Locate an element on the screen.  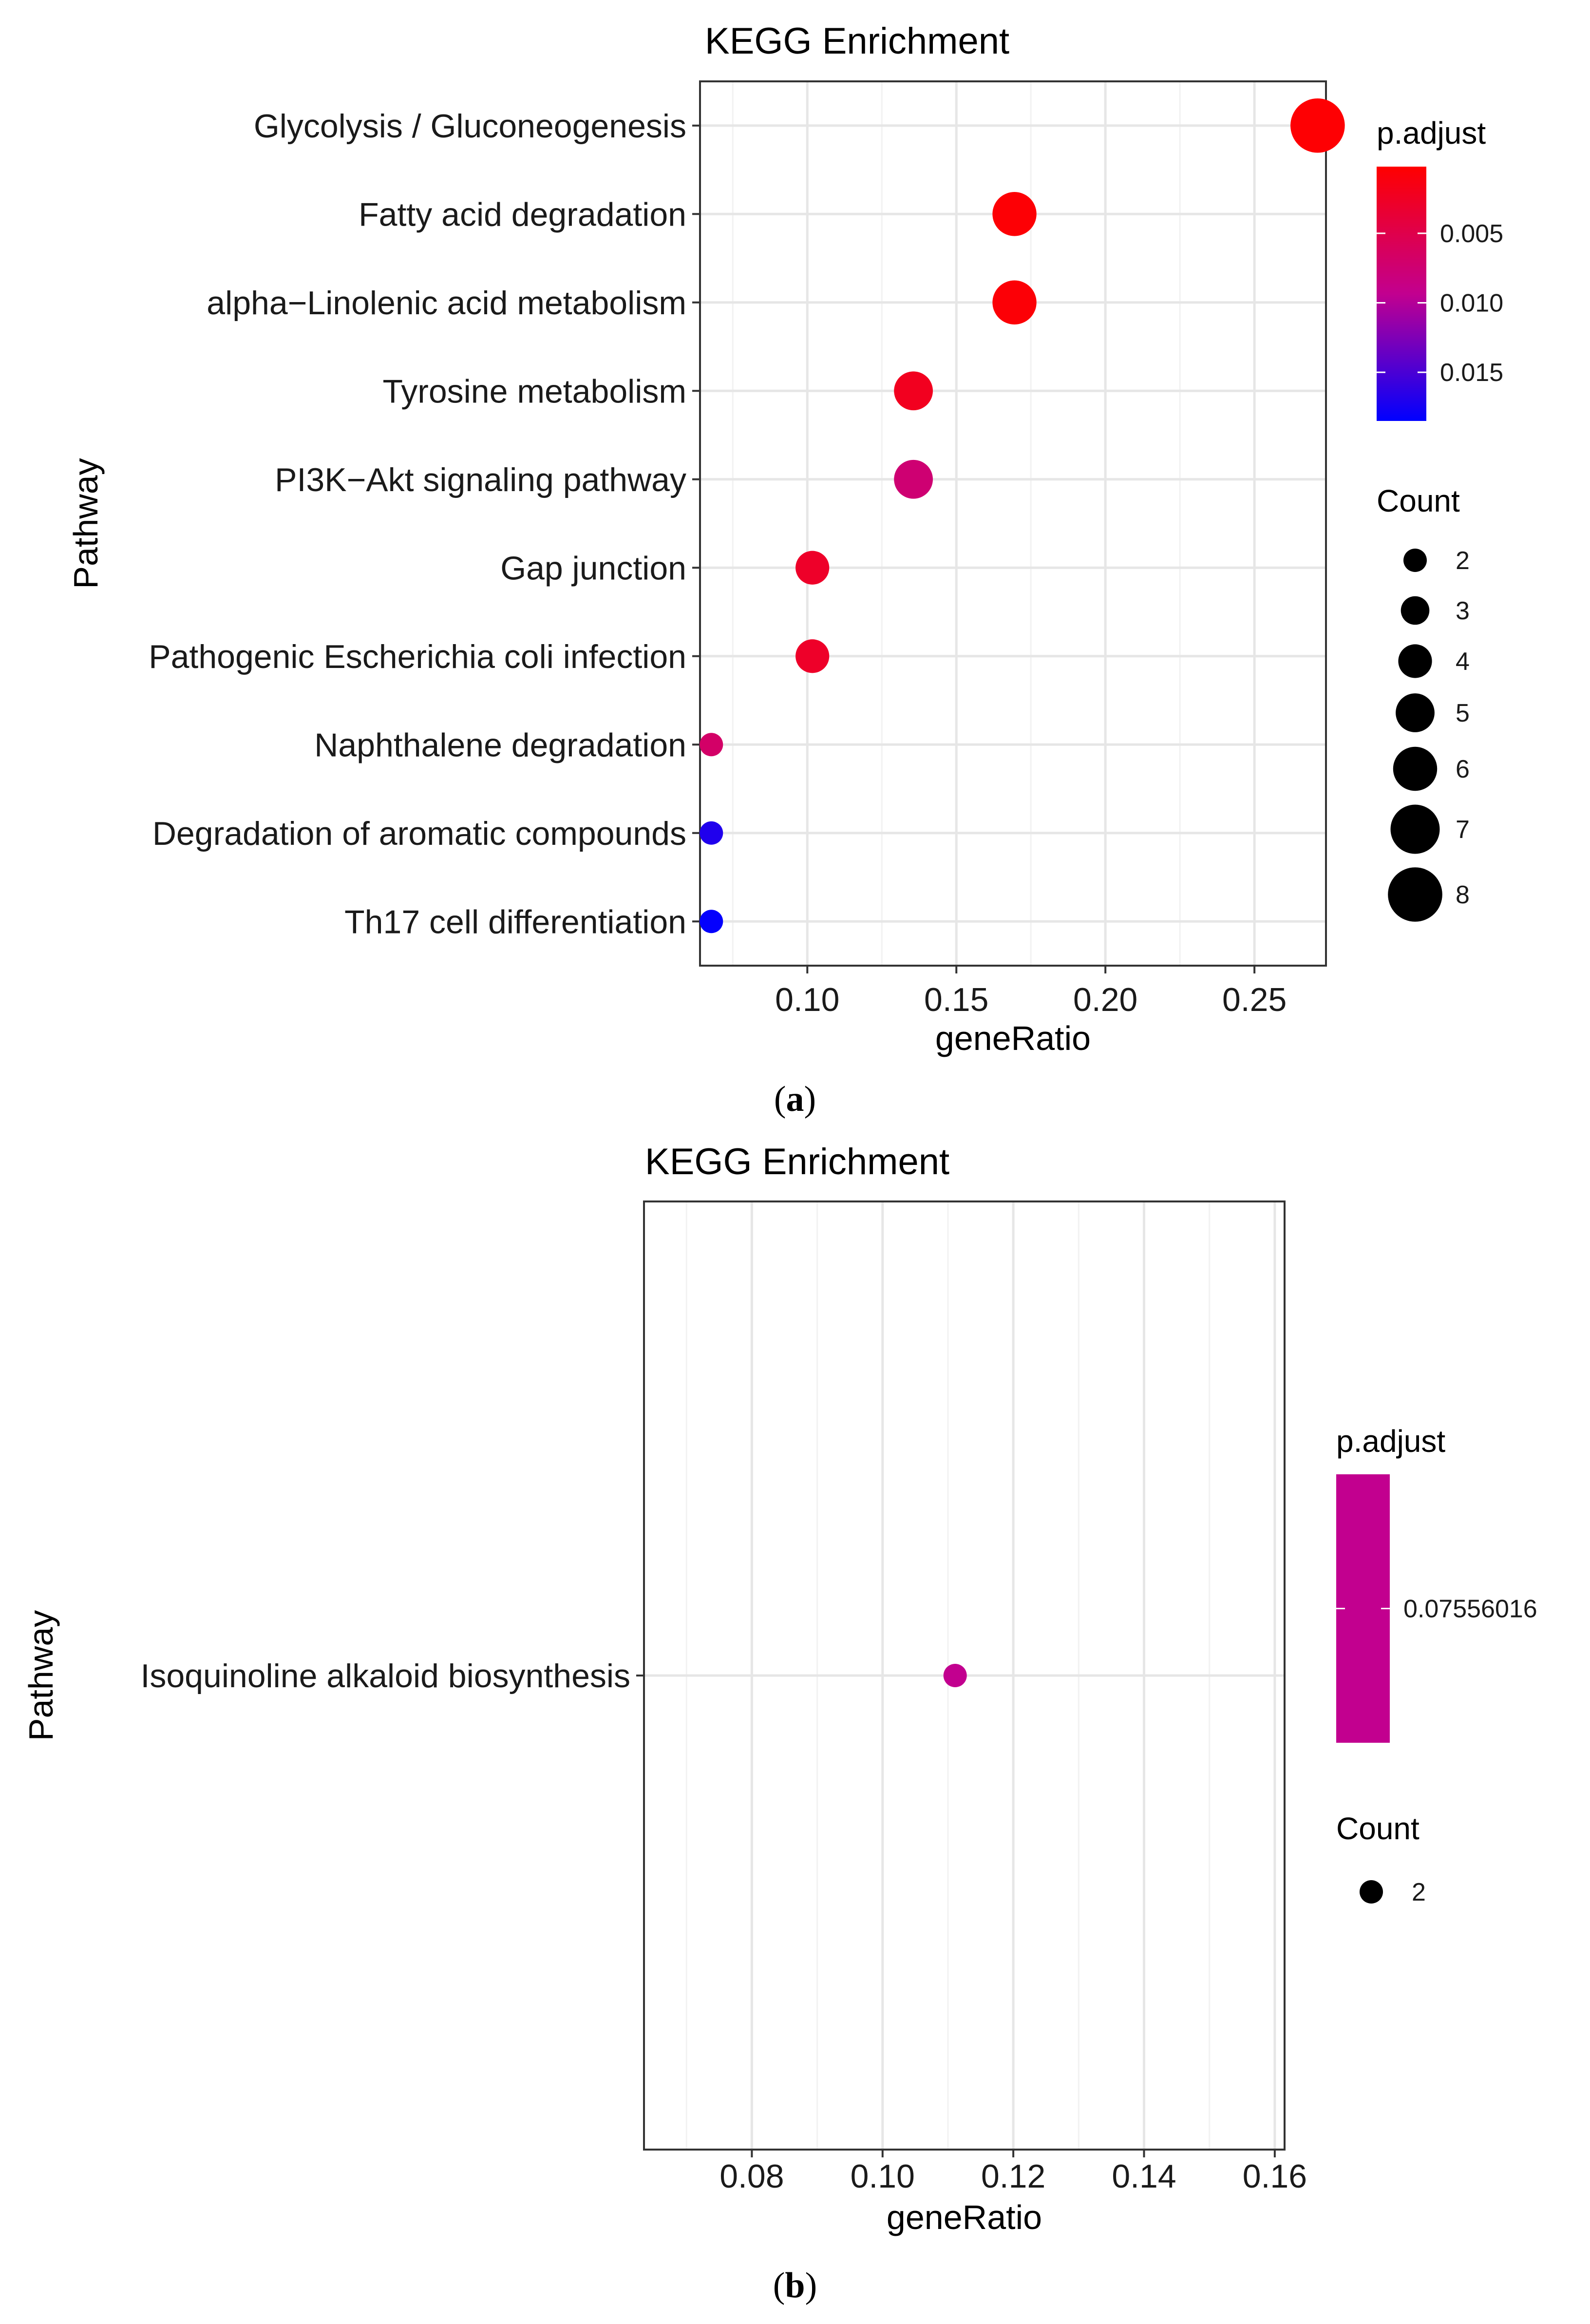
x-tick-label: 0.08 is located at coordinates (751, 2177).